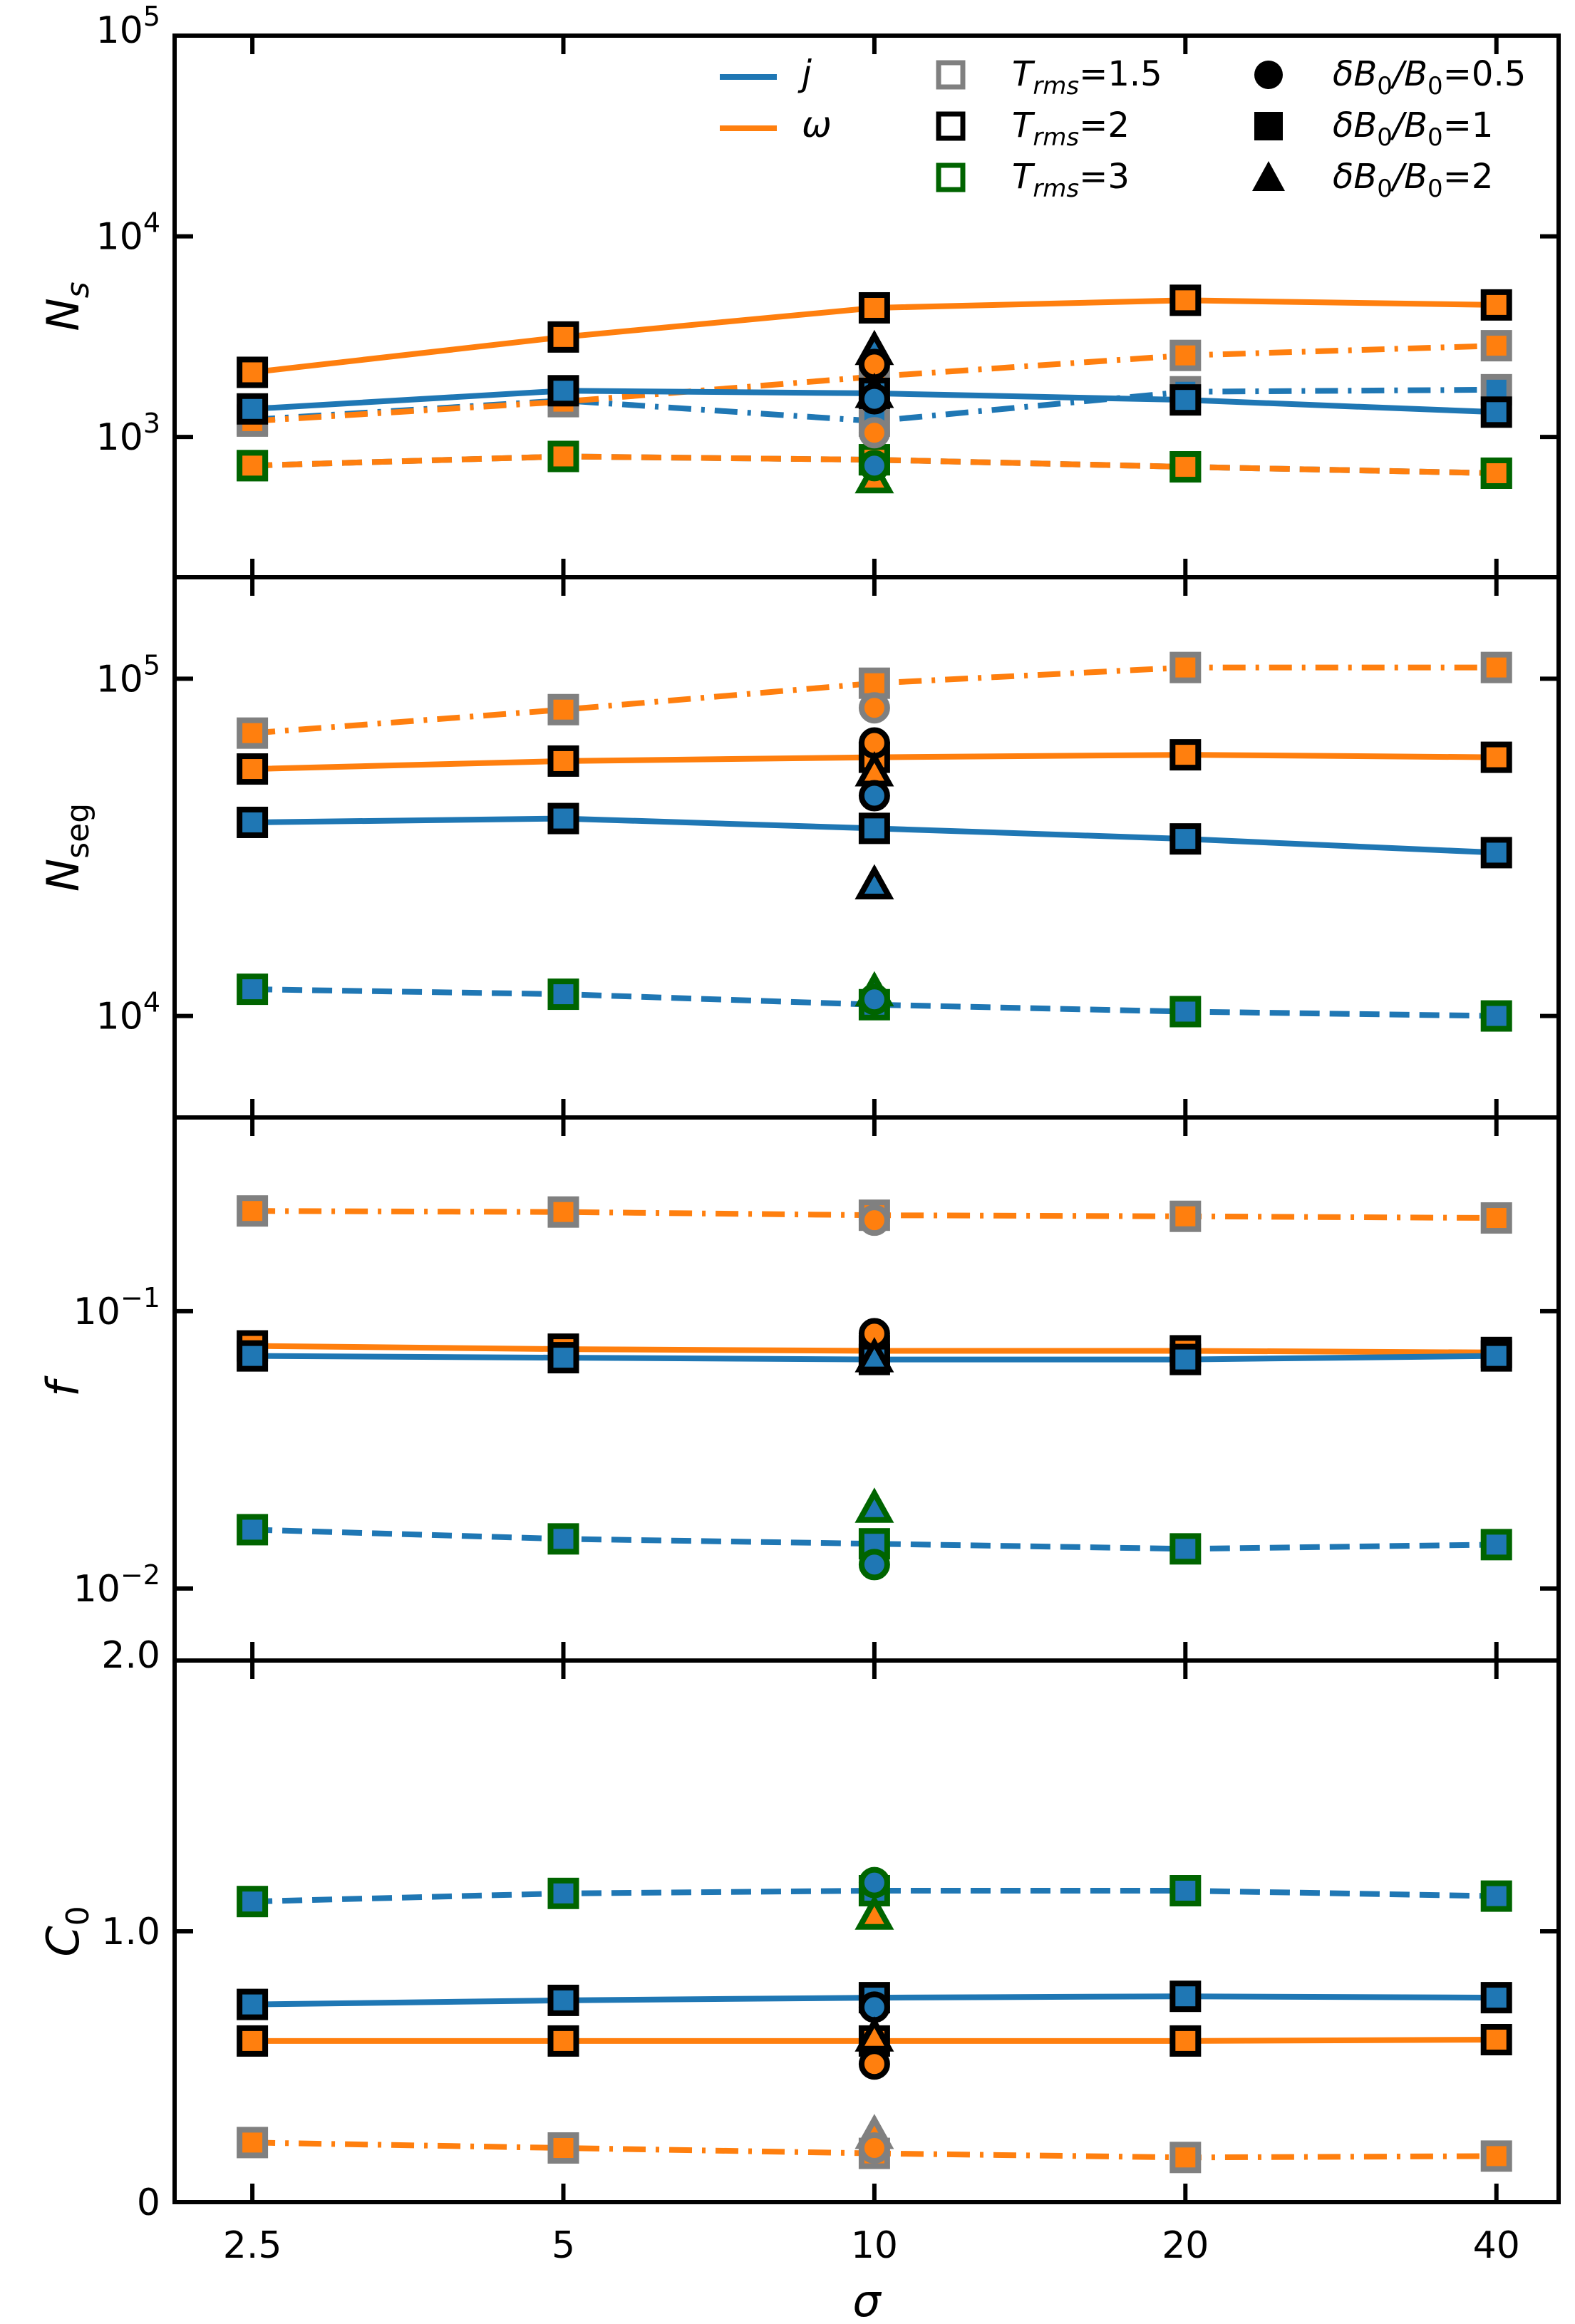 The width and height of the screenshot is (1575, 2324). I want to click on y-axis-label: C0, so click(66, 1931).